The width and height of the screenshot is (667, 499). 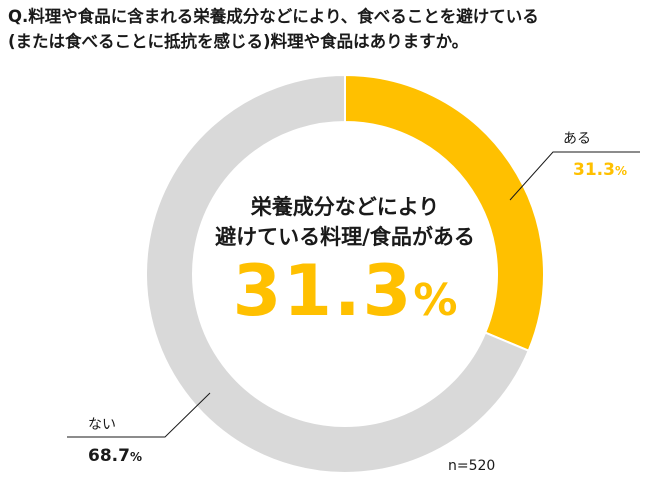 I want to click on slice-value-aru-unit: %, so click(x=620, y=171).